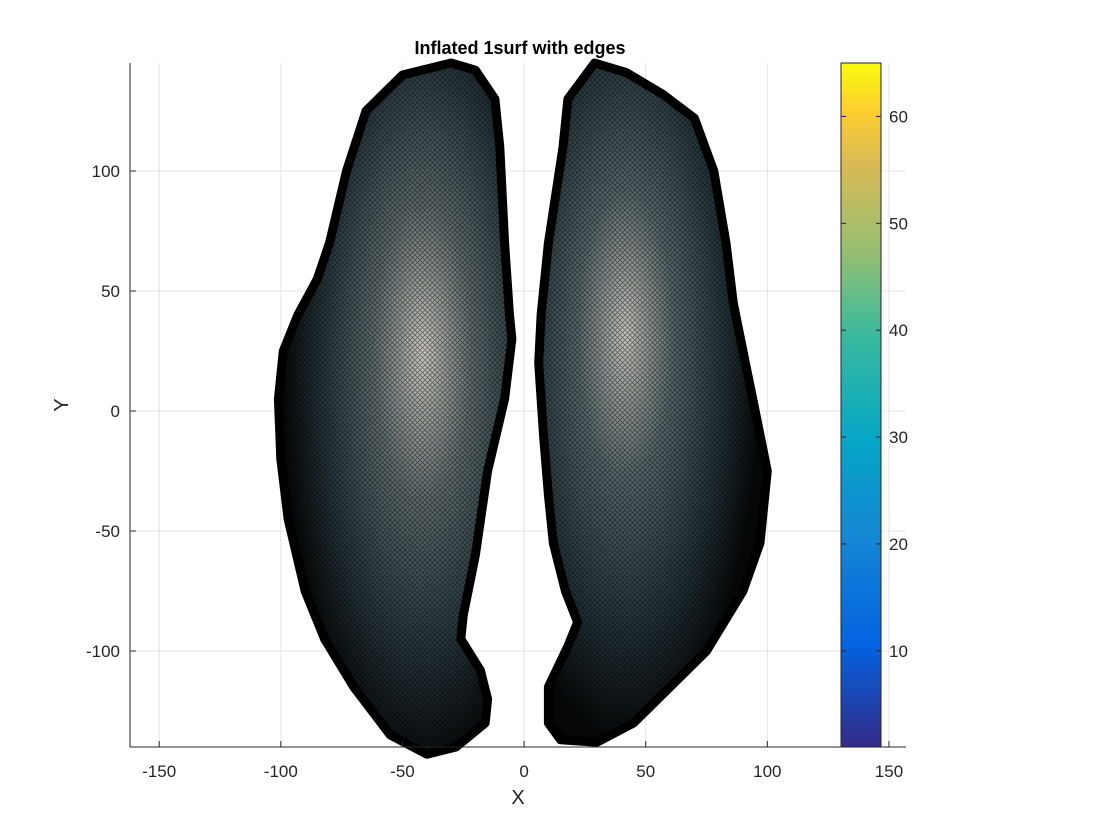 The image size is (1120, 840). I want to click on x-tick-label: -150, so click(159, 771).